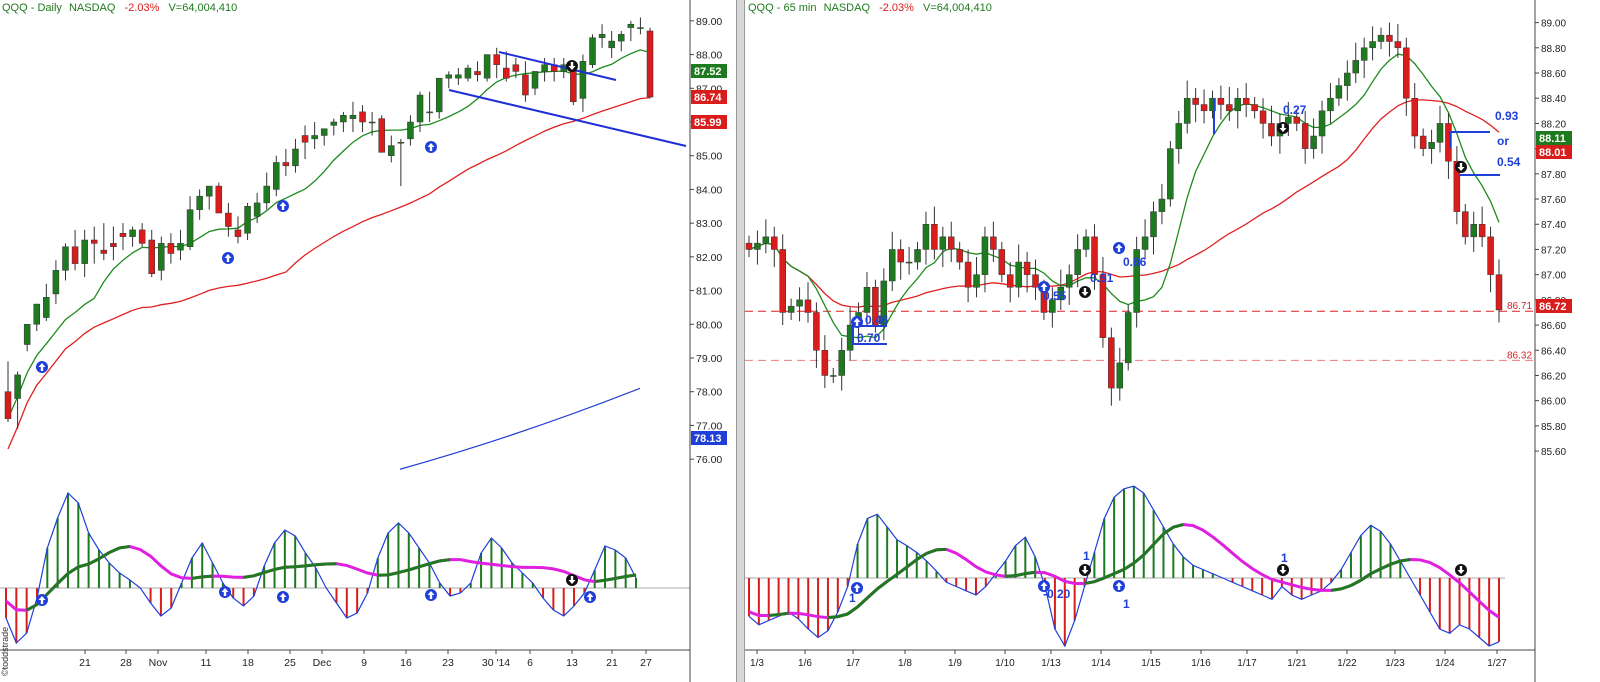 The width and height of the screenshot is (1600, 682). Describe the element at coordinates (709, 325) in the screenshot. I see `price-tick-label: 80.00` at that location.